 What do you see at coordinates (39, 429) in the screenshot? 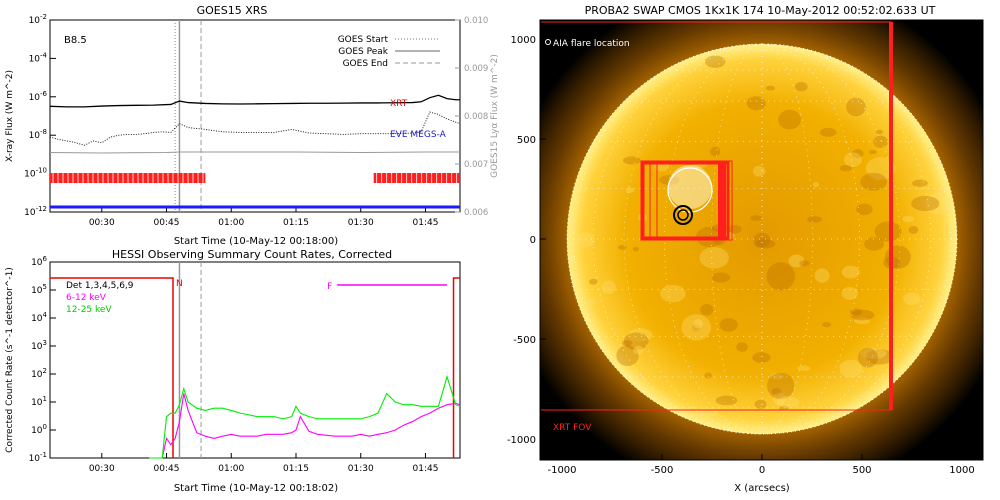
I see `y-tick-label: 10⁰` at bounding box center [39, 429].